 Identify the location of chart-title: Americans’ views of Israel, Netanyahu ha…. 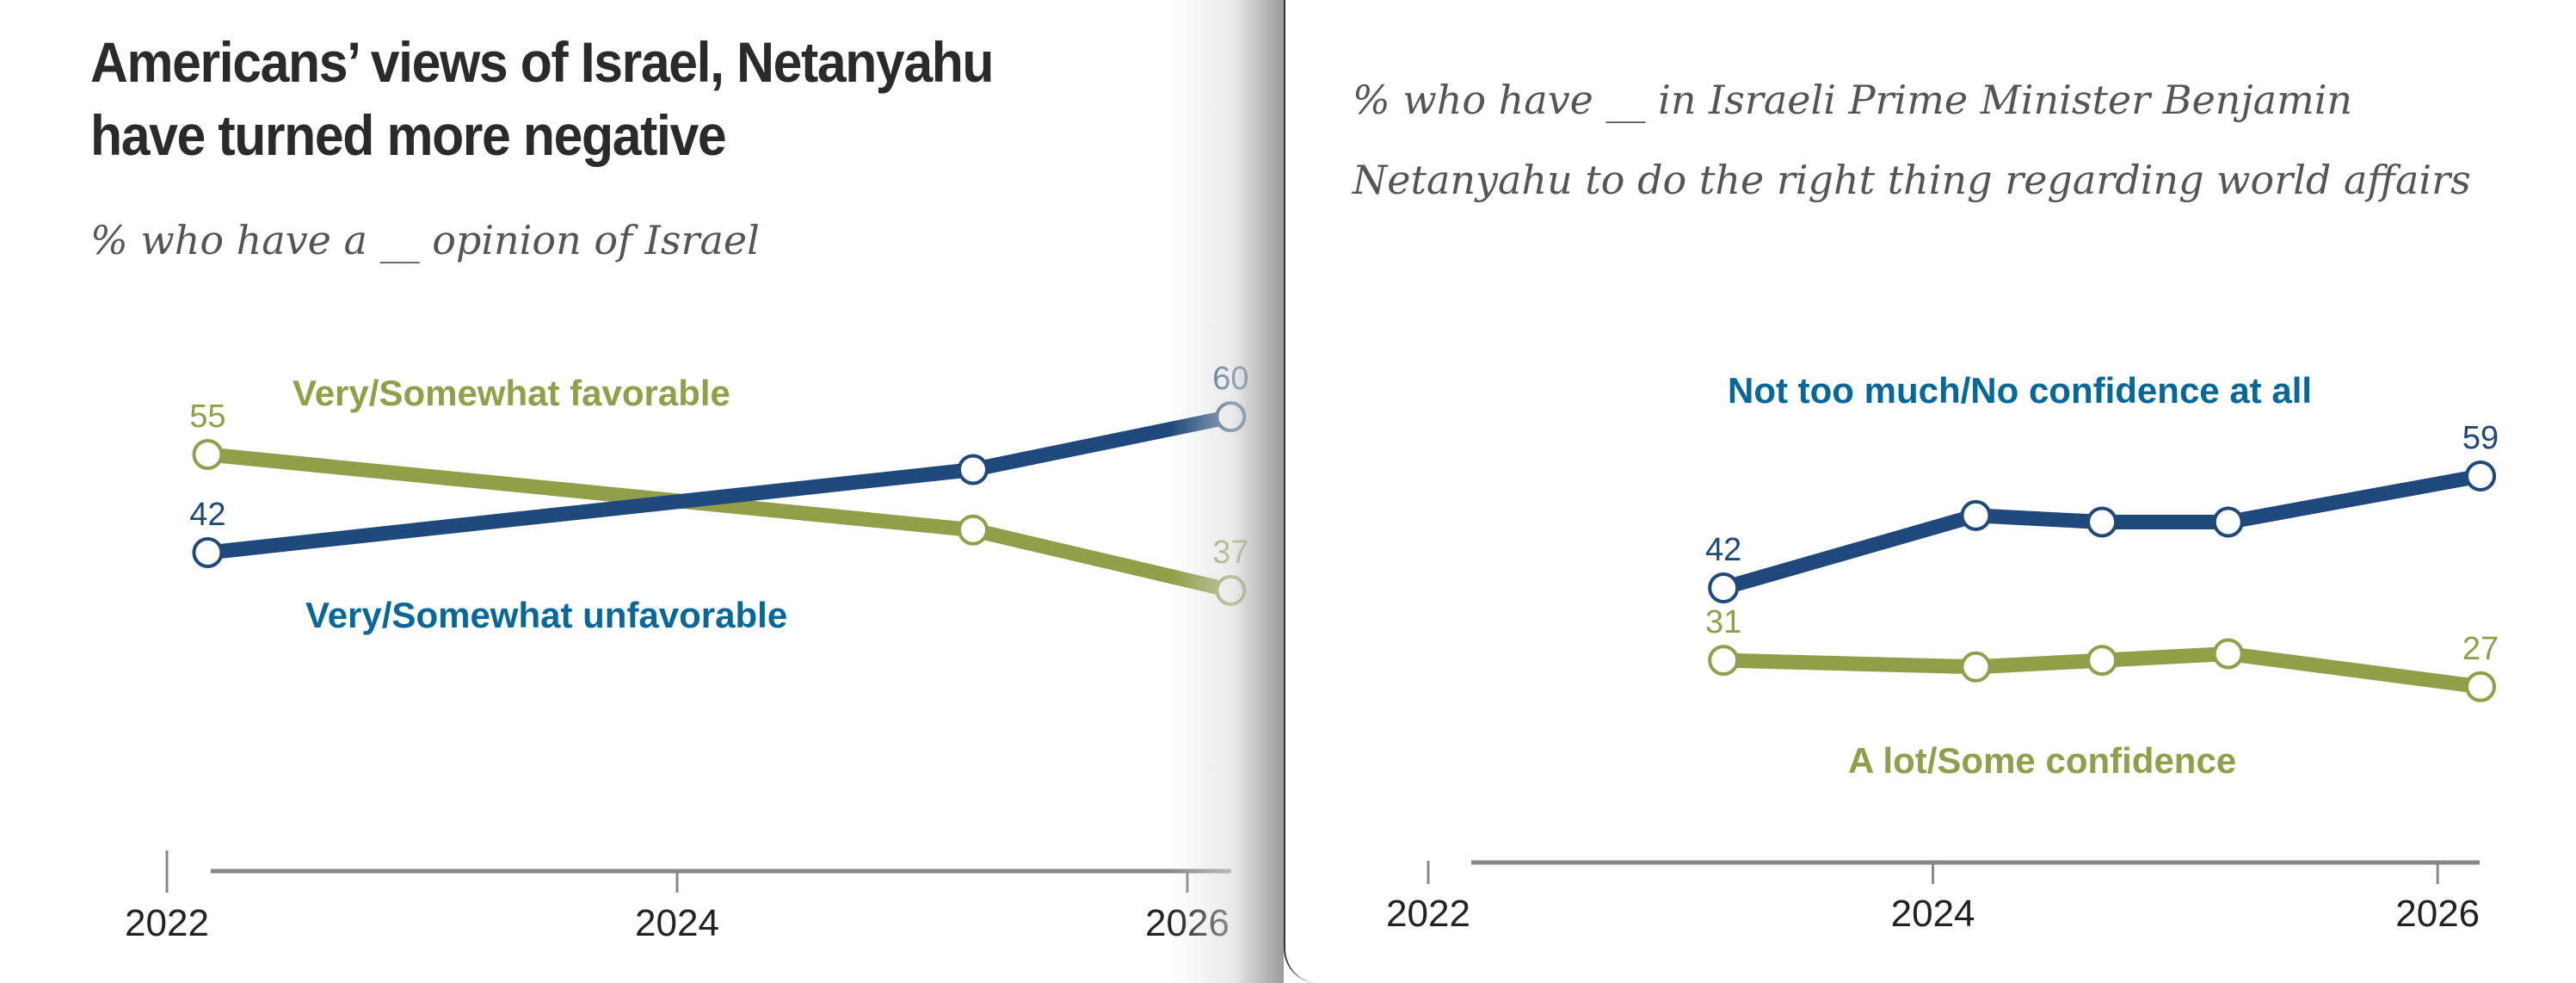
(542, 99).